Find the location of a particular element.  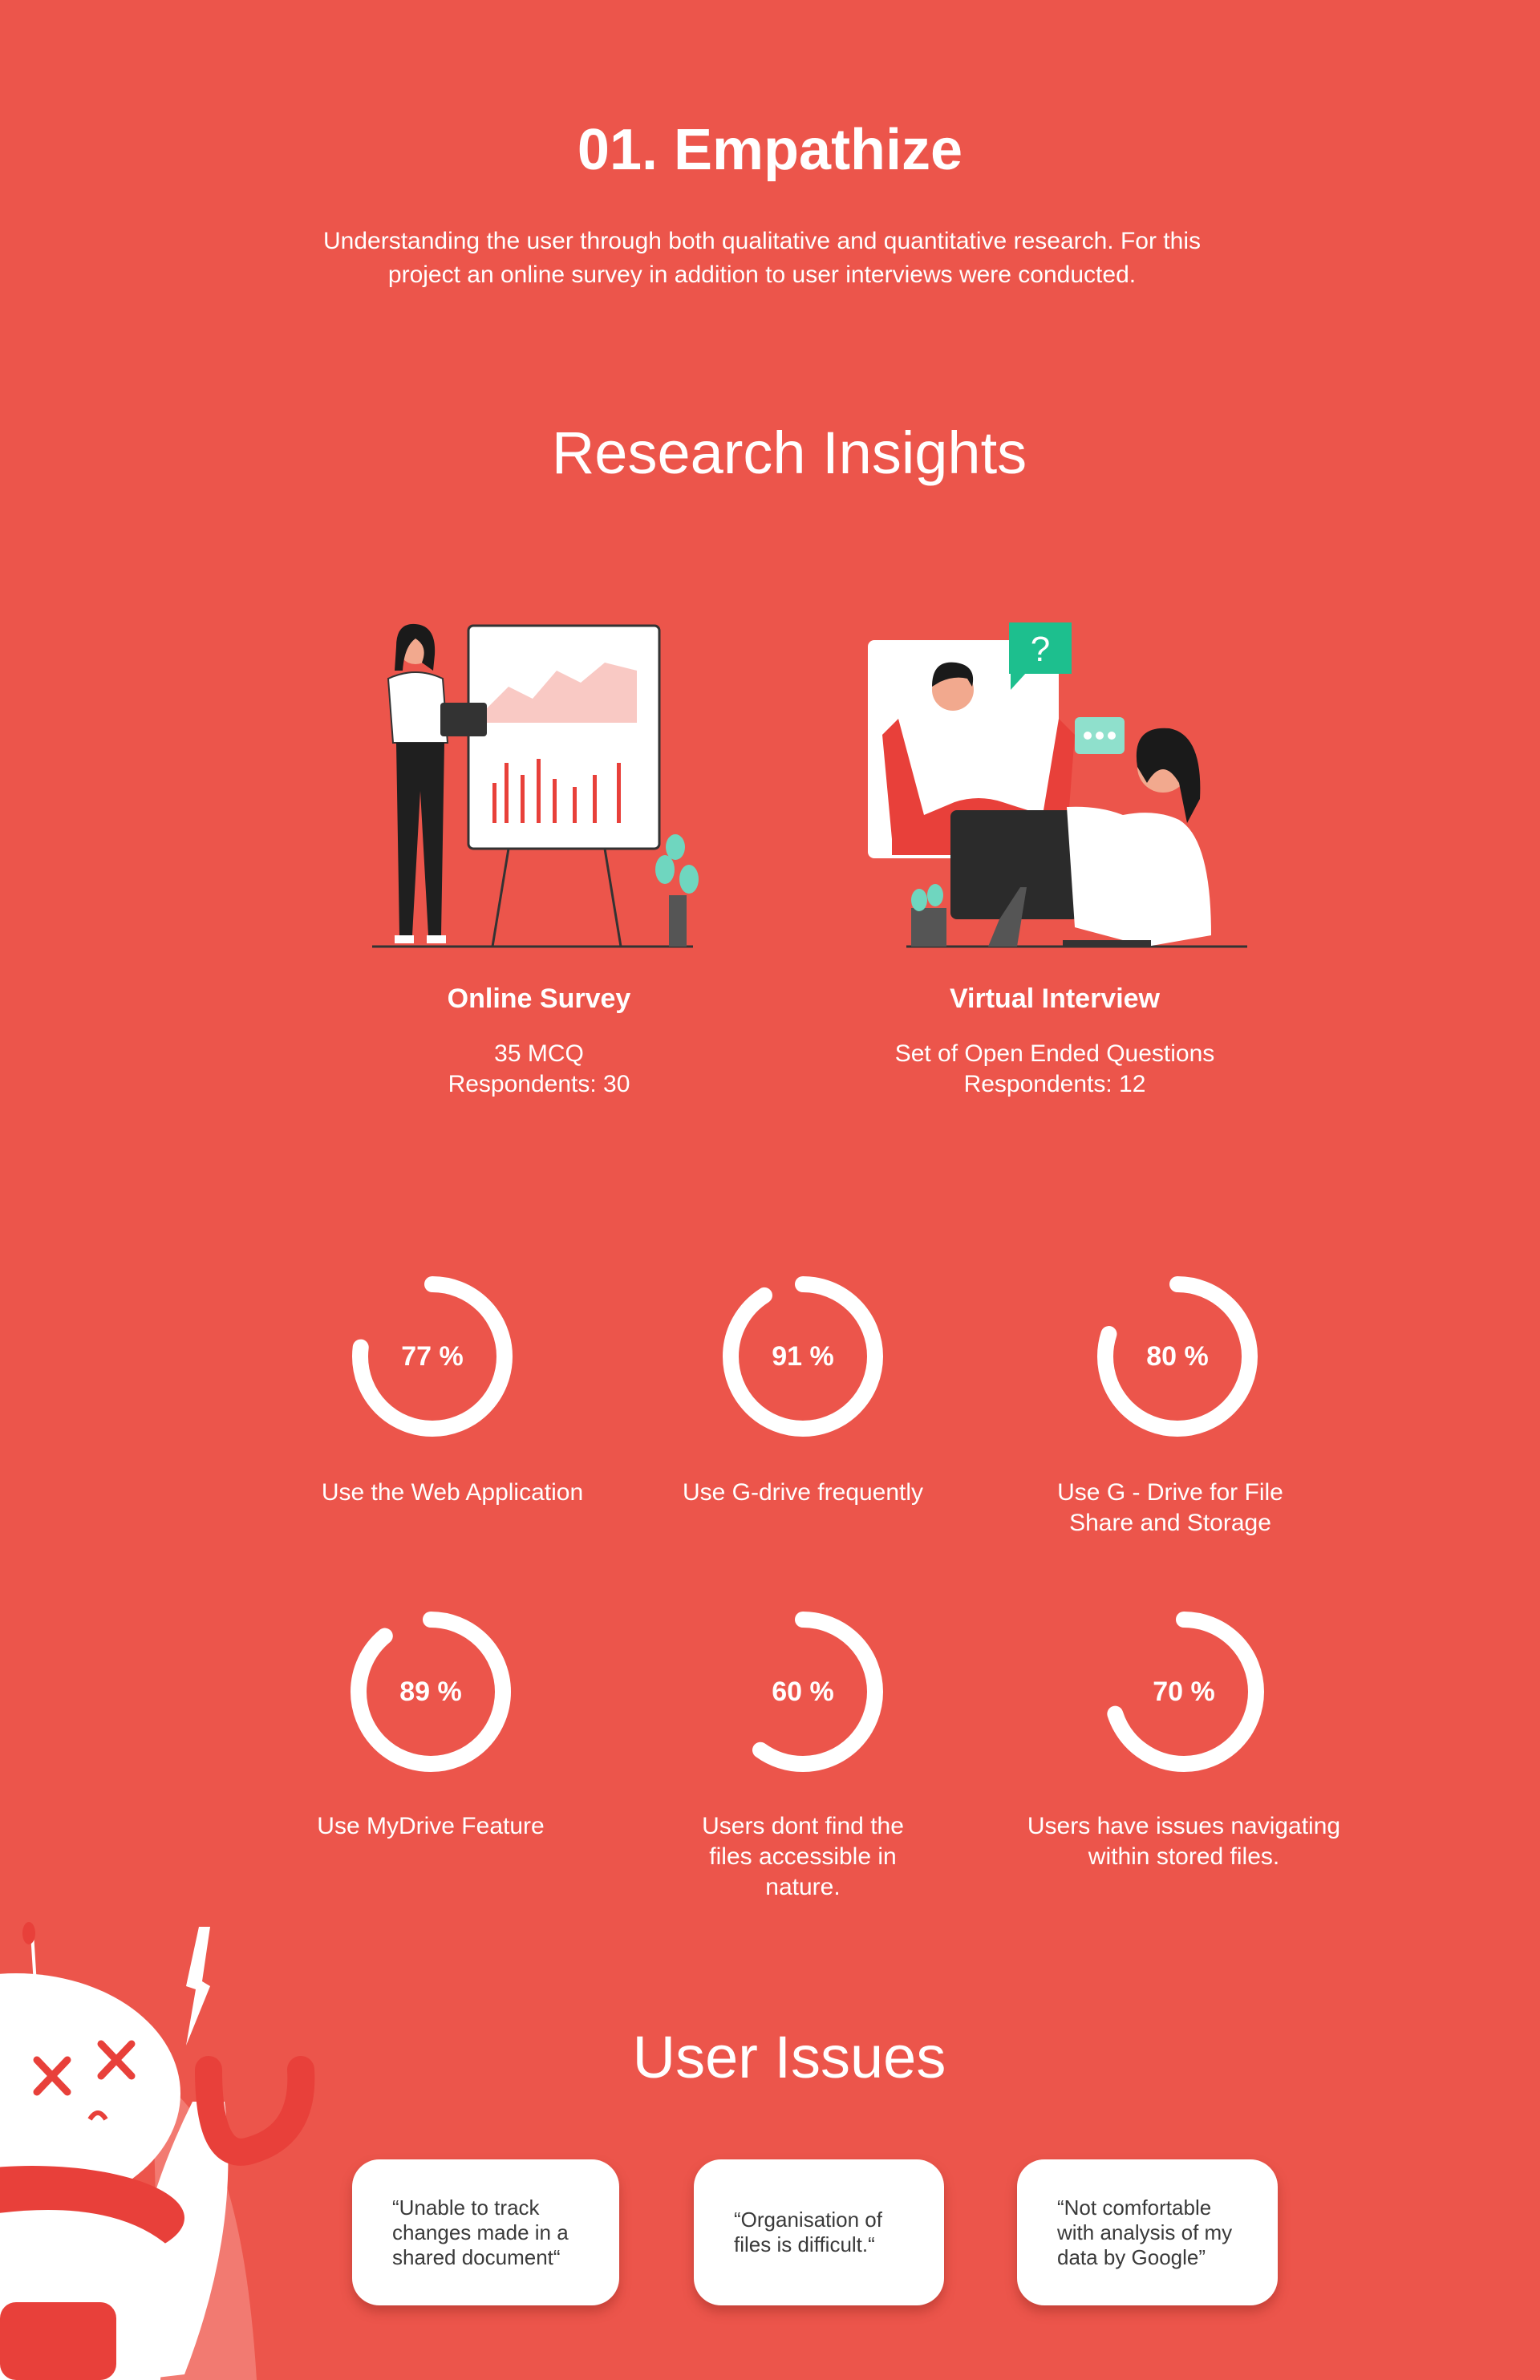

method-online-survey: Online Survey 35 MCQ Respondents: 30 is located at coordinates (539, 1041).